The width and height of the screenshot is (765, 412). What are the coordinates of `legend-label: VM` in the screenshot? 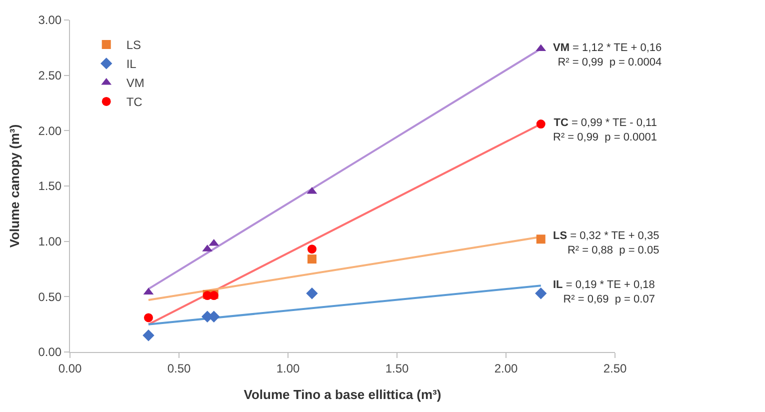 It's located at (135, 83).